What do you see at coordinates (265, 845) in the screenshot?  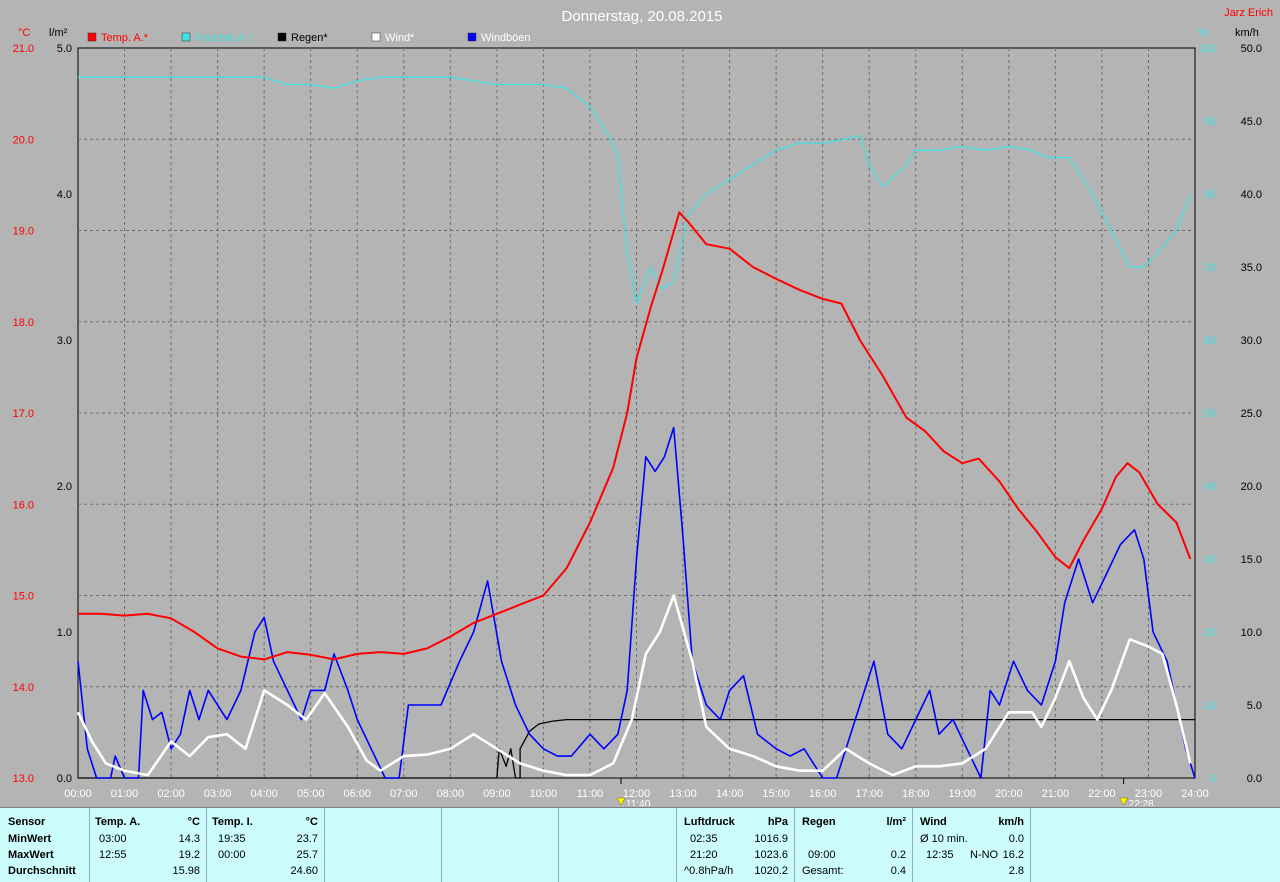 I see `stats-temp-i: Temp. I. °C 19:35 23.7 00:00 25.7 24.60` at bounding box center [265, 845].